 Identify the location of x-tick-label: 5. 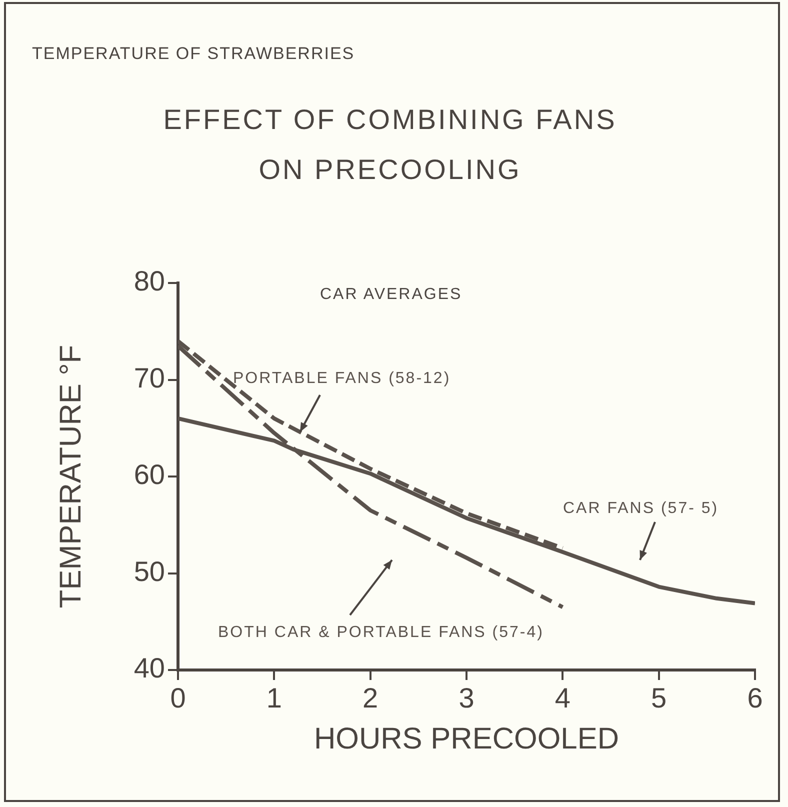
(659, 698).